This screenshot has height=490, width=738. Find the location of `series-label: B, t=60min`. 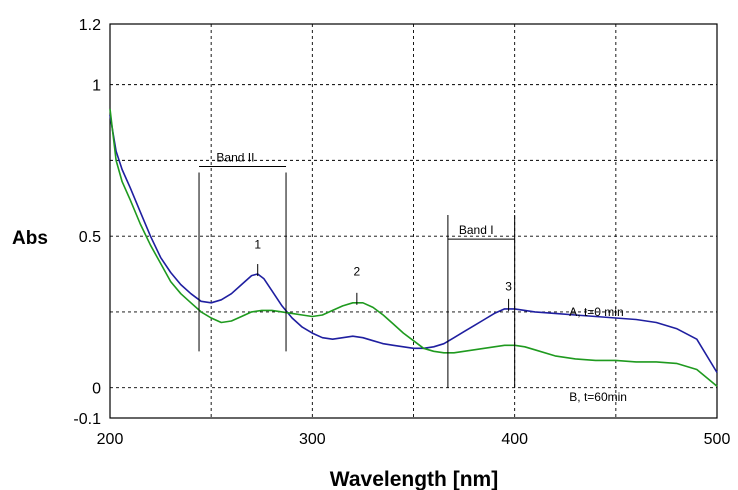

series-label: B, t=60min is located at coordinates (598, 397).